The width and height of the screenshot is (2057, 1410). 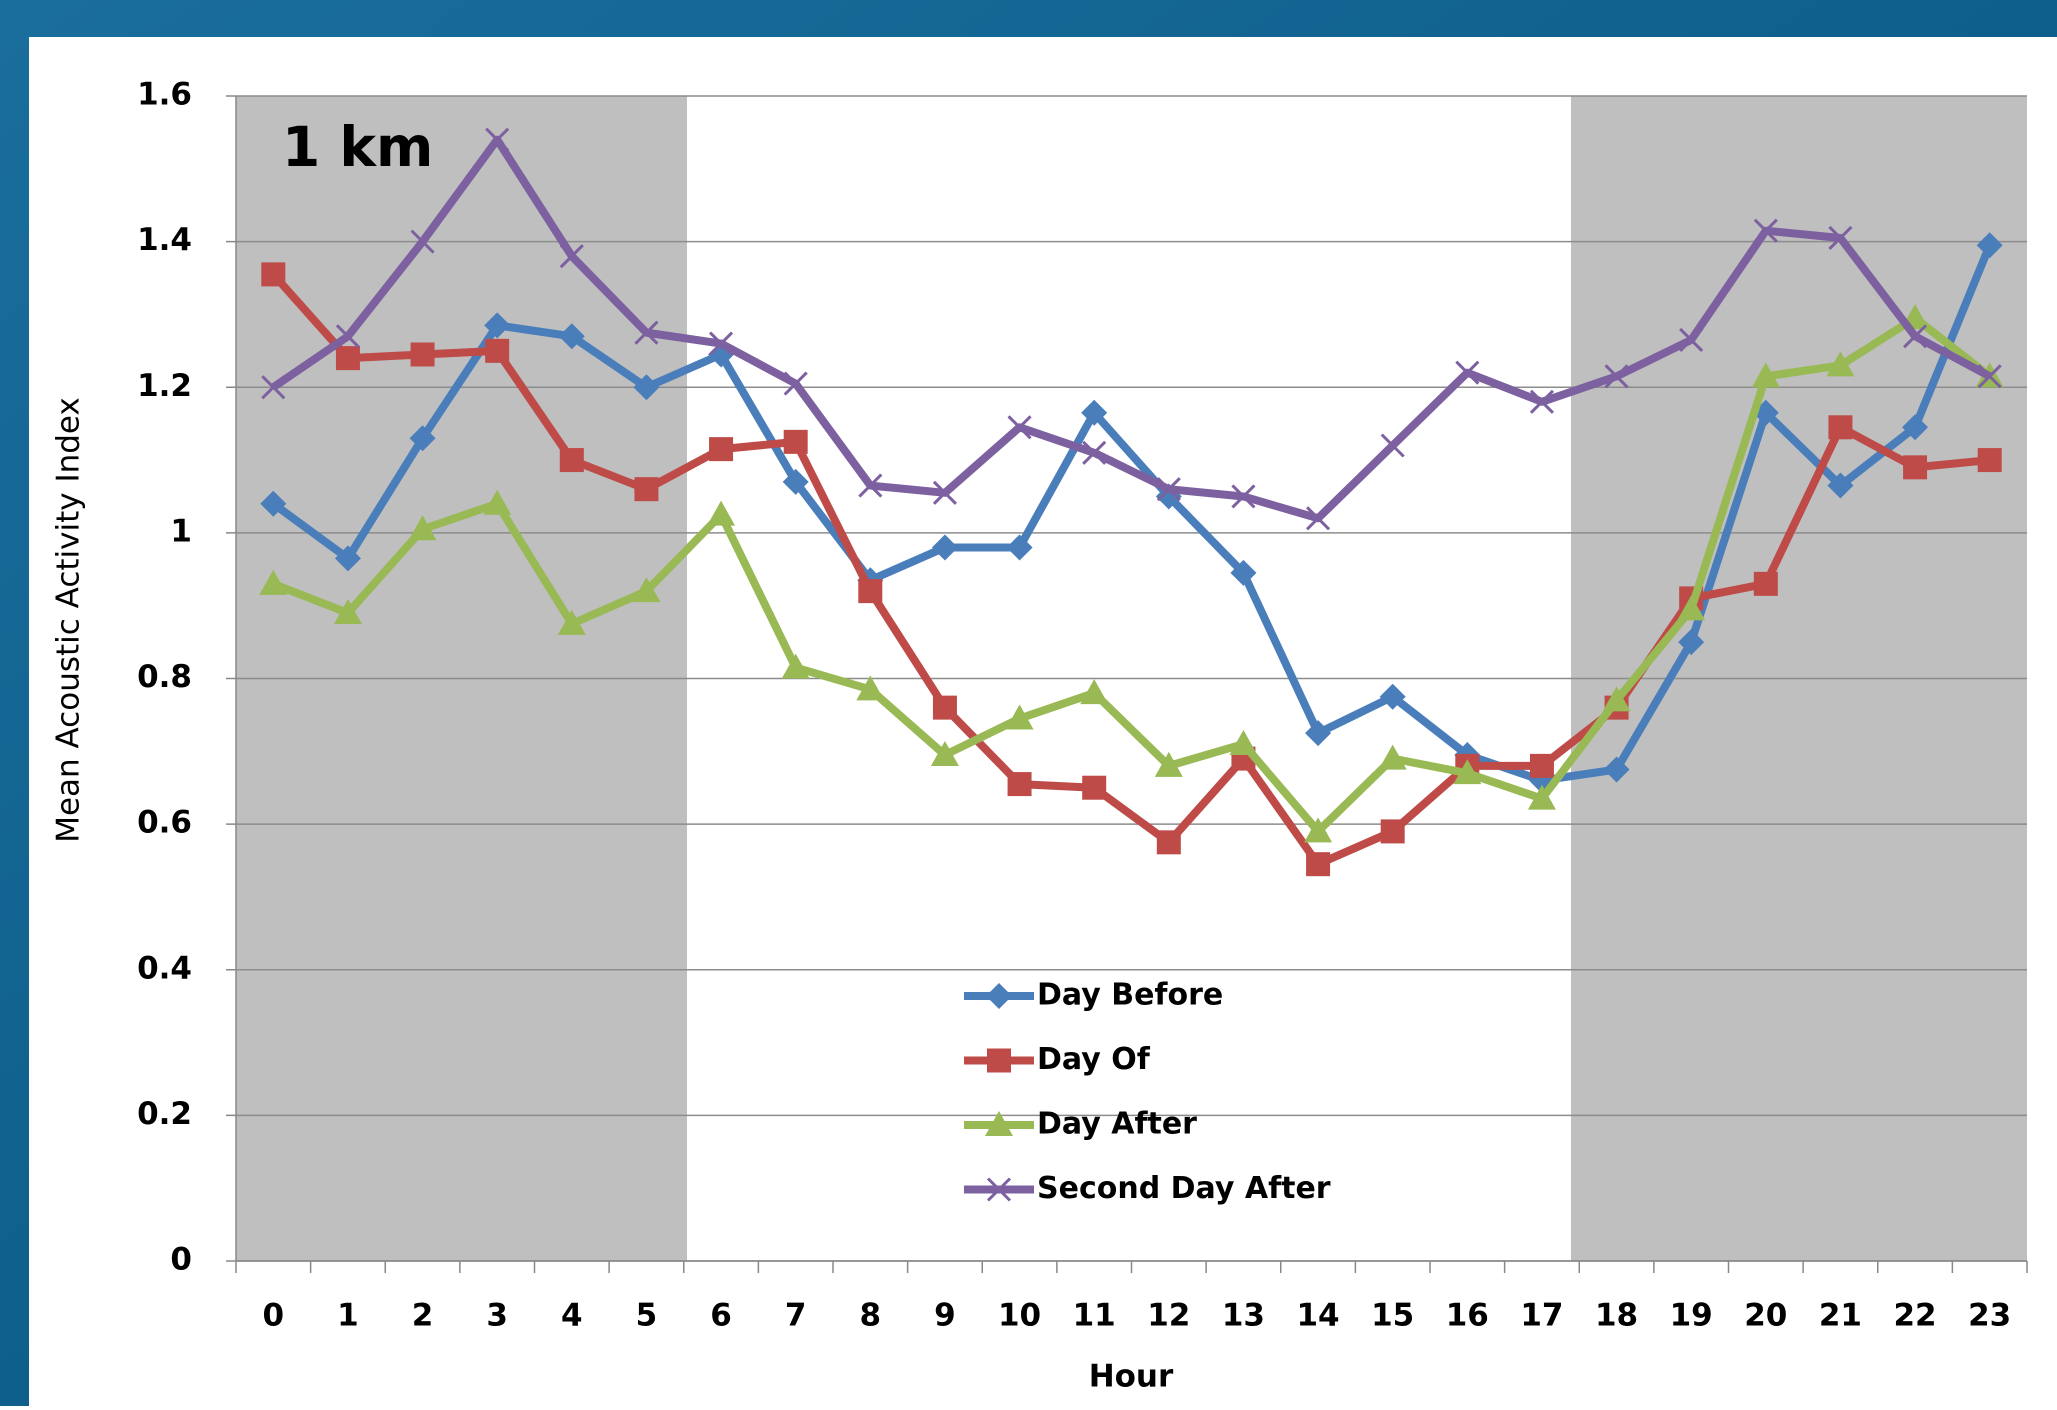 I want to click on x-tick-label: 21, so click(x=1840, y=1316).